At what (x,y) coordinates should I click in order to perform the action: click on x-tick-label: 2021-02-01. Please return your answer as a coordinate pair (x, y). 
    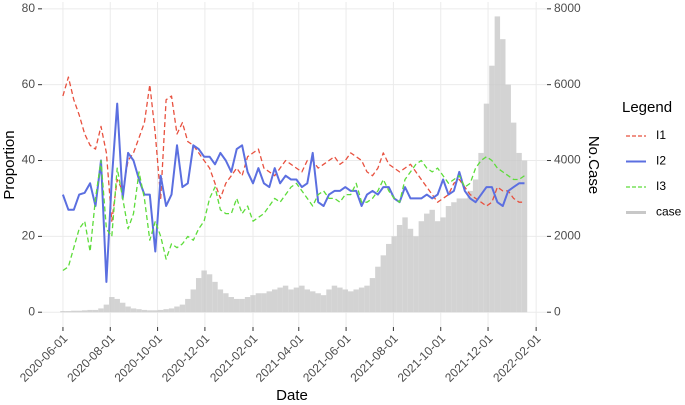
    Looking at the image, I should click on (234, 358).